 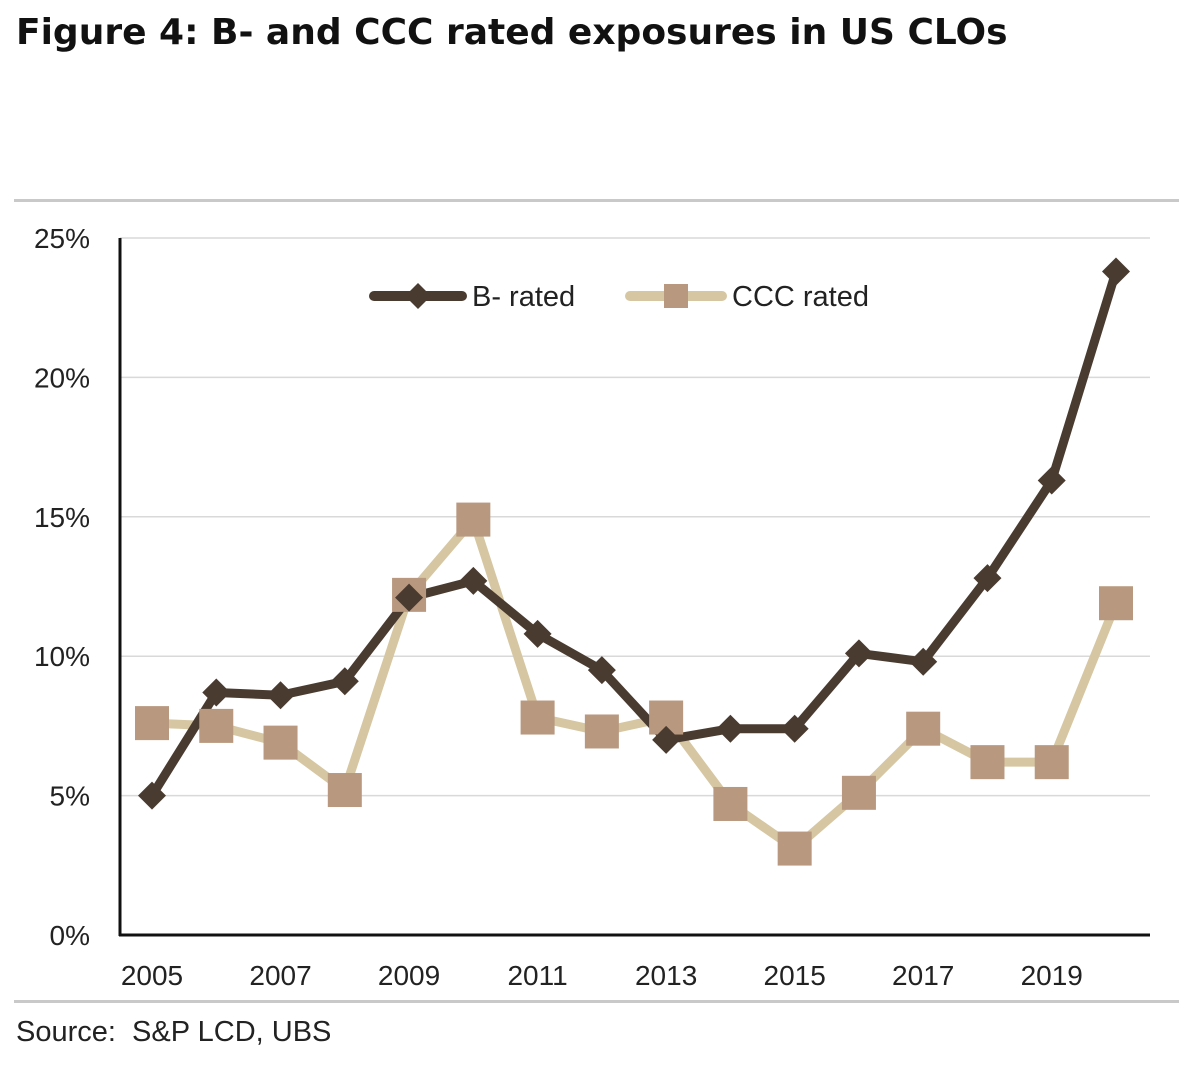 What do you see at coordinates (596, 200) in the screenshot?
I see `top-rule` at bounding box center [596, 200].